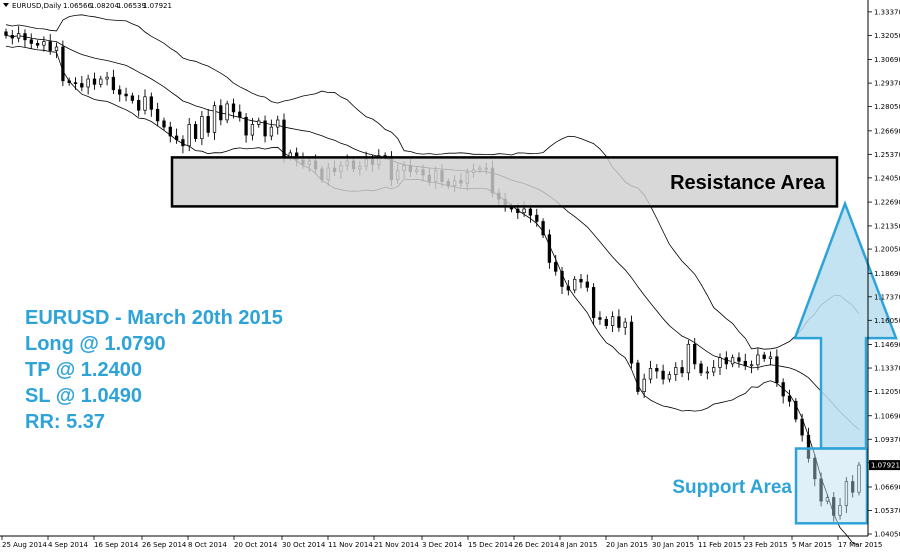 This screenshot has width=900, height=555. What do you see at coordinates (104, 6) in the screenshot?
I see `ohlc-high: 1.08204` at bounding box center [104, 6].